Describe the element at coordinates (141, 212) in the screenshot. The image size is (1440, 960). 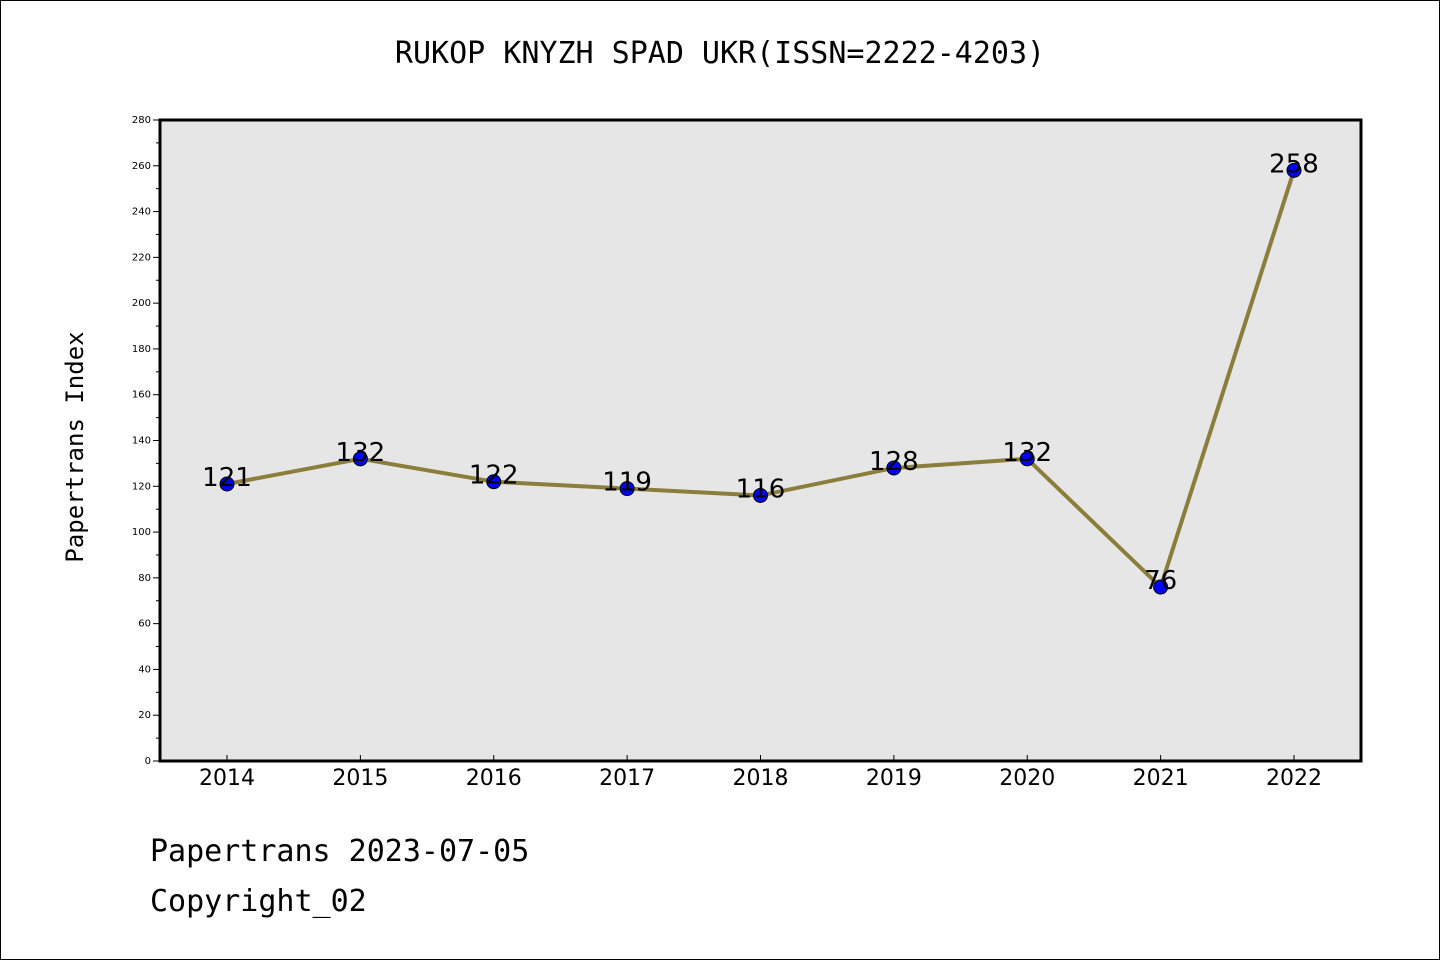
I see `y-tick-label: 240` at that location.